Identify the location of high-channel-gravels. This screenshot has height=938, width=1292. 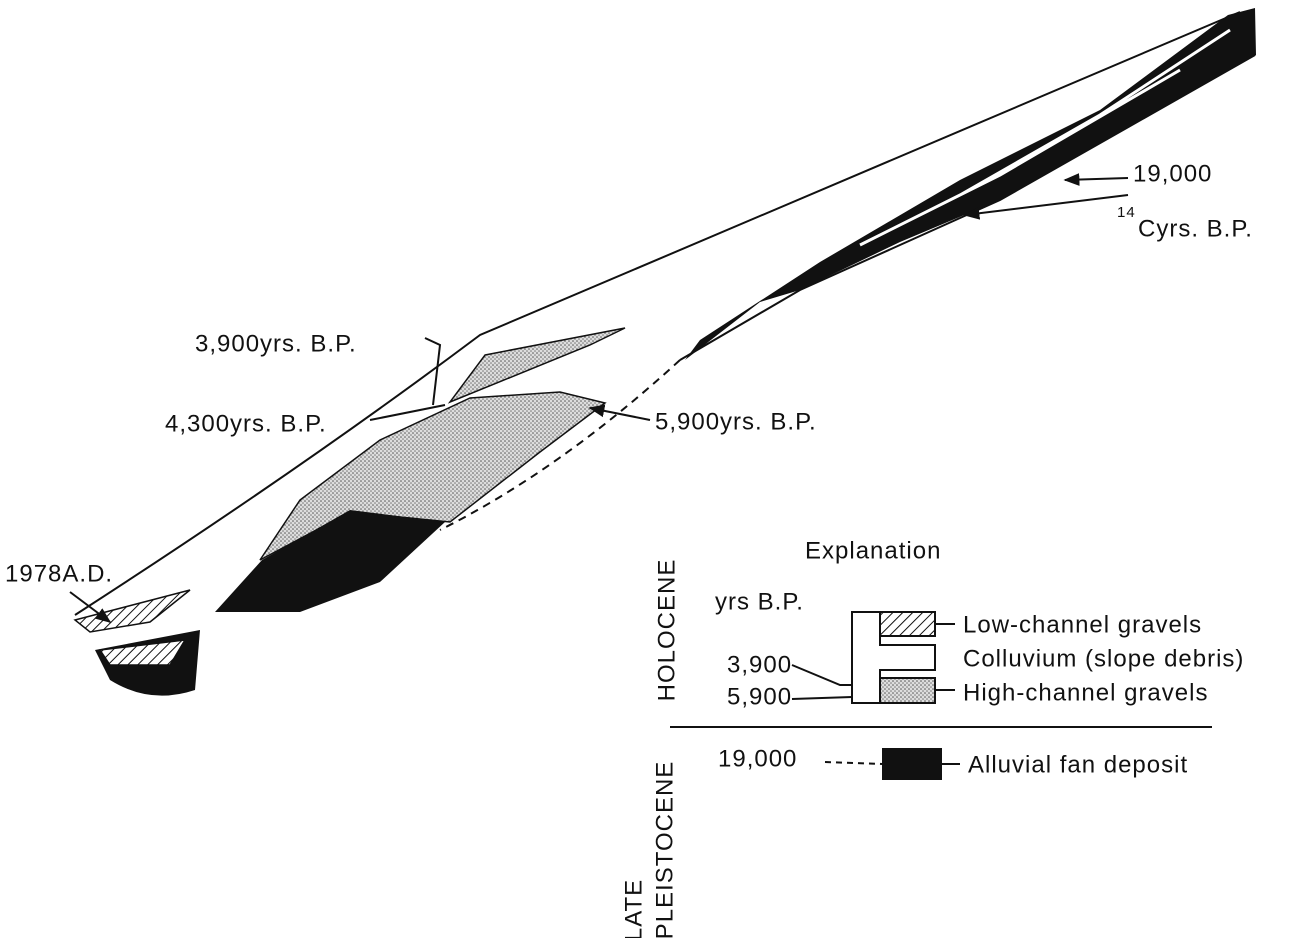
(536, 365).